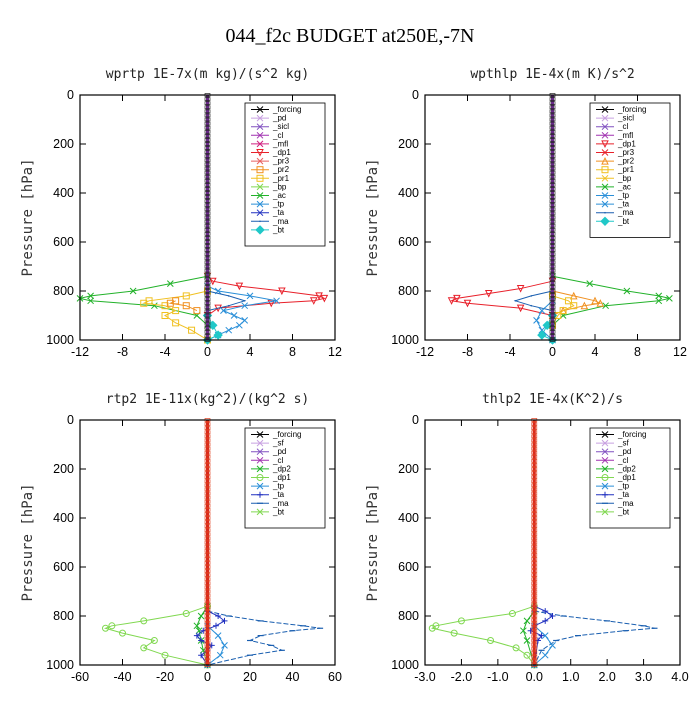 The height and width of the screenshot is (705, 700). Describe the element at coordinates (626, 152) in the screenshot. I see `legend-label: _pr3` at that location.